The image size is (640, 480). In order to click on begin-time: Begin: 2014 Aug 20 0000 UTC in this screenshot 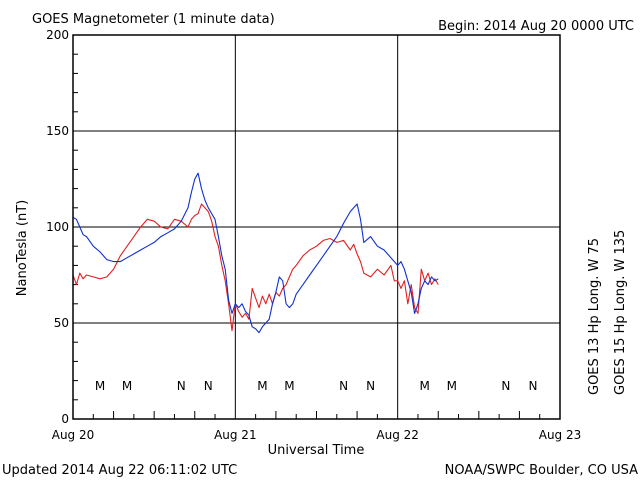, I will do `click(536, 26)`.